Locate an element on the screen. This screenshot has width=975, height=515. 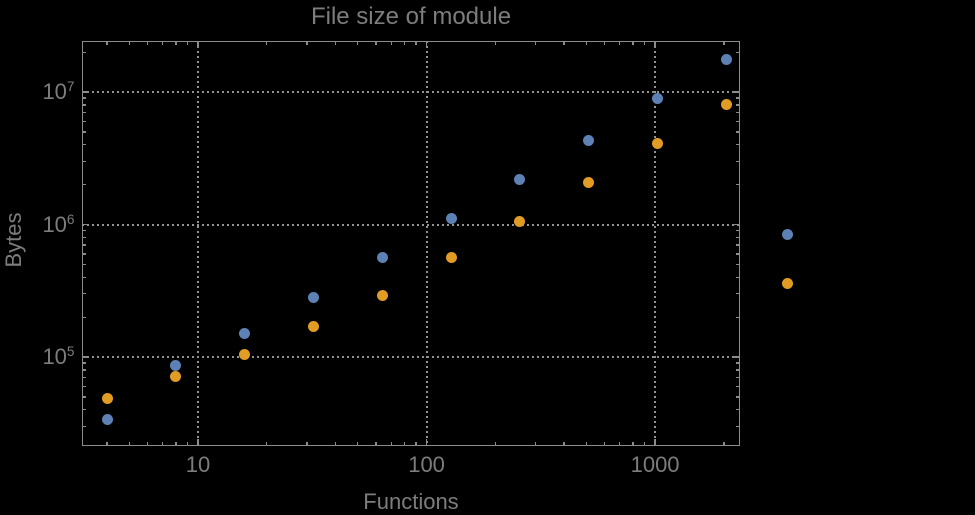
y-tick-label-10e7: 10⁷ is located at coordinates (58, 91).